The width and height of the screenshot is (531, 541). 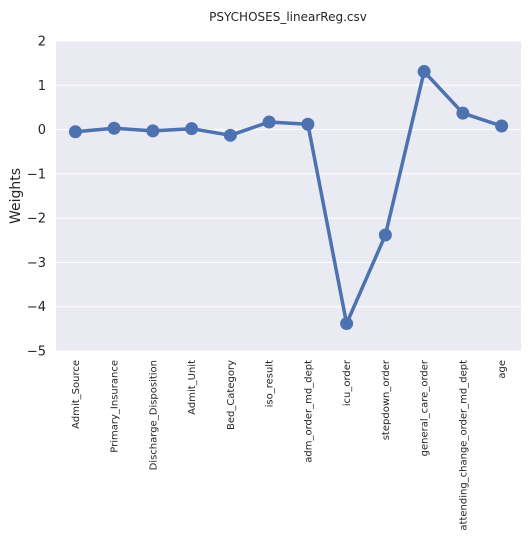 What do you see at coordinates (386, 399) in the screenshot?
I see `x-tick-label: stepdown_order` at bounding box center [386, 399].